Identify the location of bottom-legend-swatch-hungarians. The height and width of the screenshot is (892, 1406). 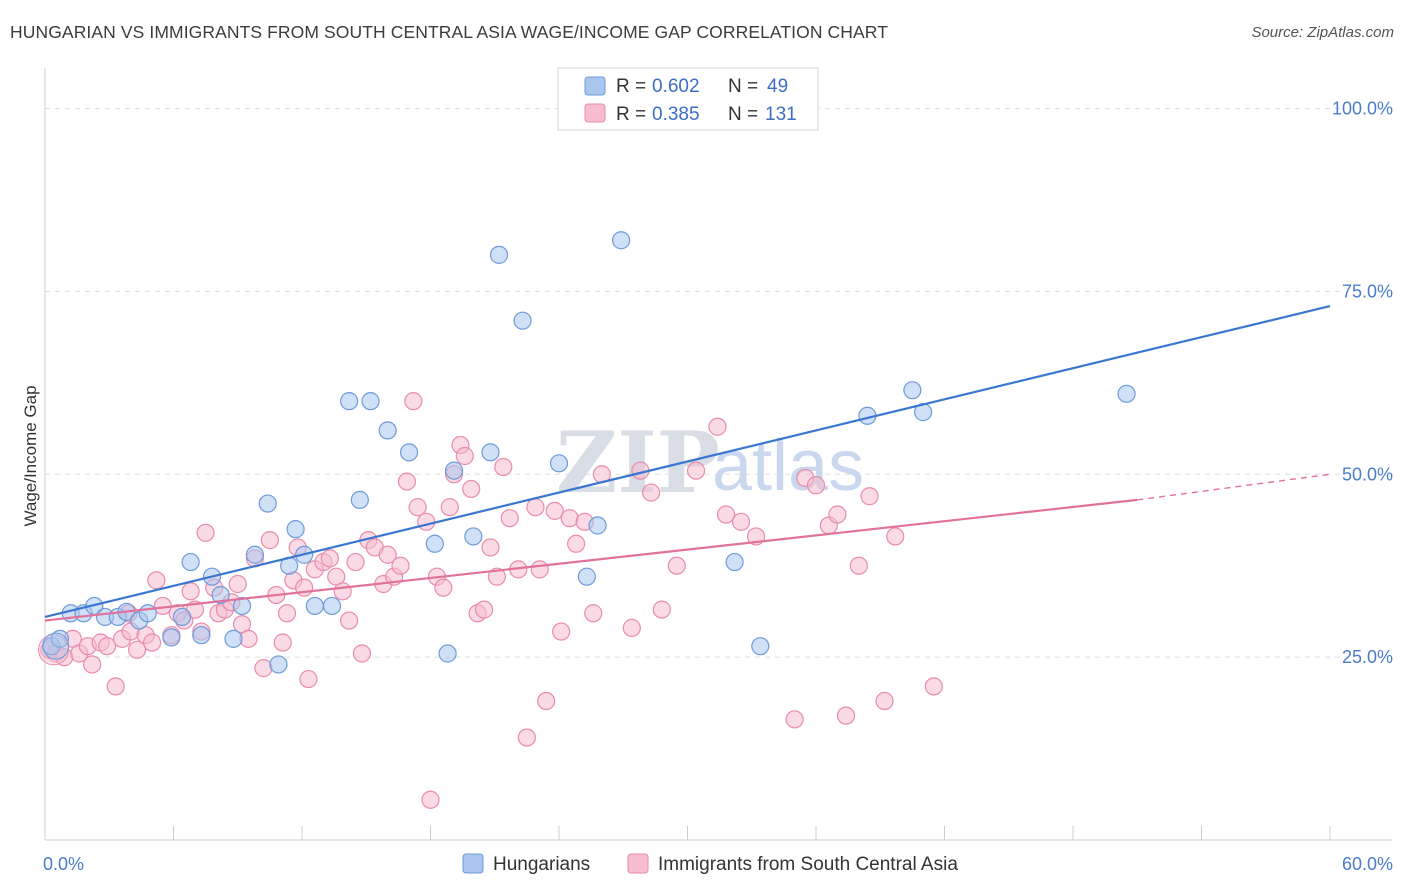
(473, 863).